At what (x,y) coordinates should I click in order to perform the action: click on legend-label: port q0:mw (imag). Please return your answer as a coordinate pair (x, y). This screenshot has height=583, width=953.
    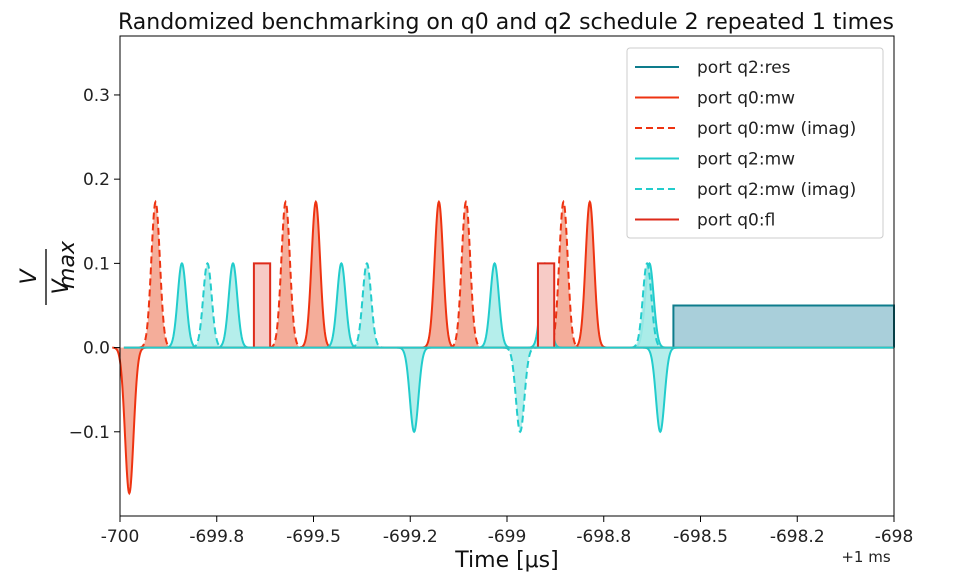
    Looking at the image, I should click on (776, 129).